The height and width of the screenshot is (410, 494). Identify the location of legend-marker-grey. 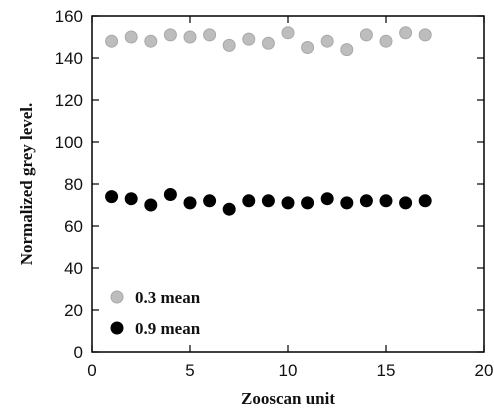
(117, 297).